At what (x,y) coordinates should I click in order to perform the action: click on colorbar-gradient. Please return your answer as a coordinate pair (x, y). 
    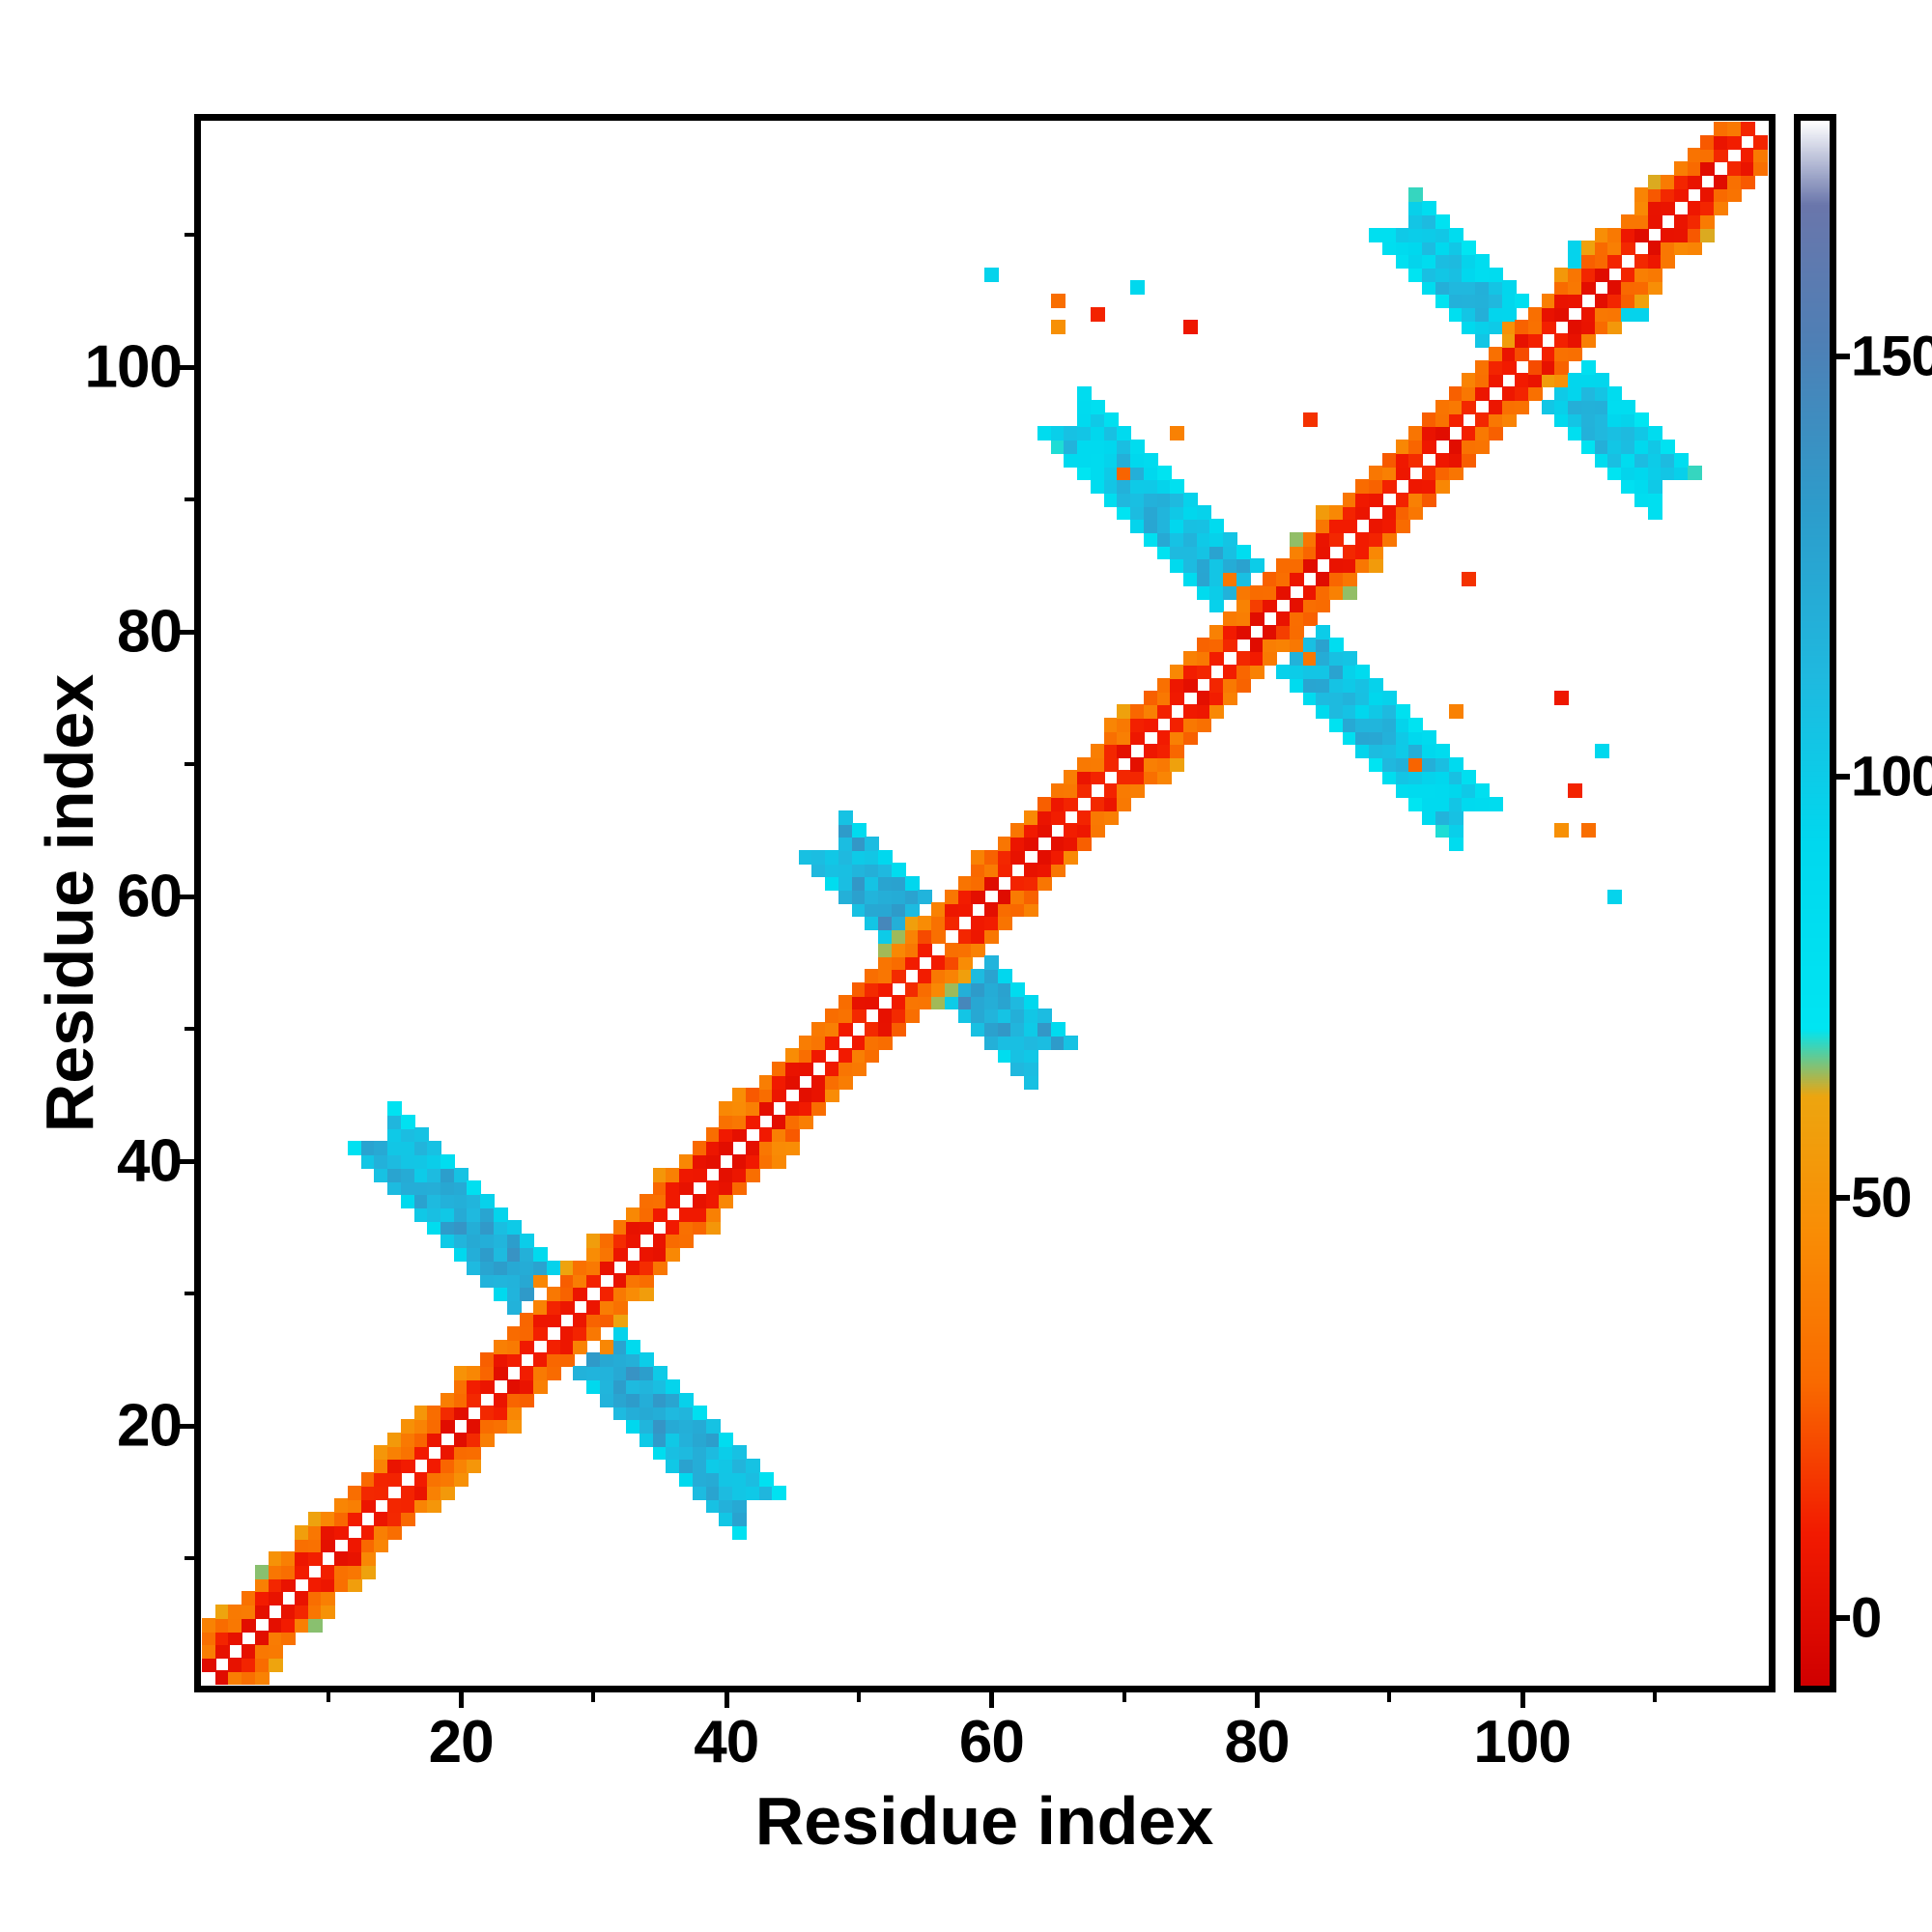
    Looking at the image, I should click on (1815, 903).